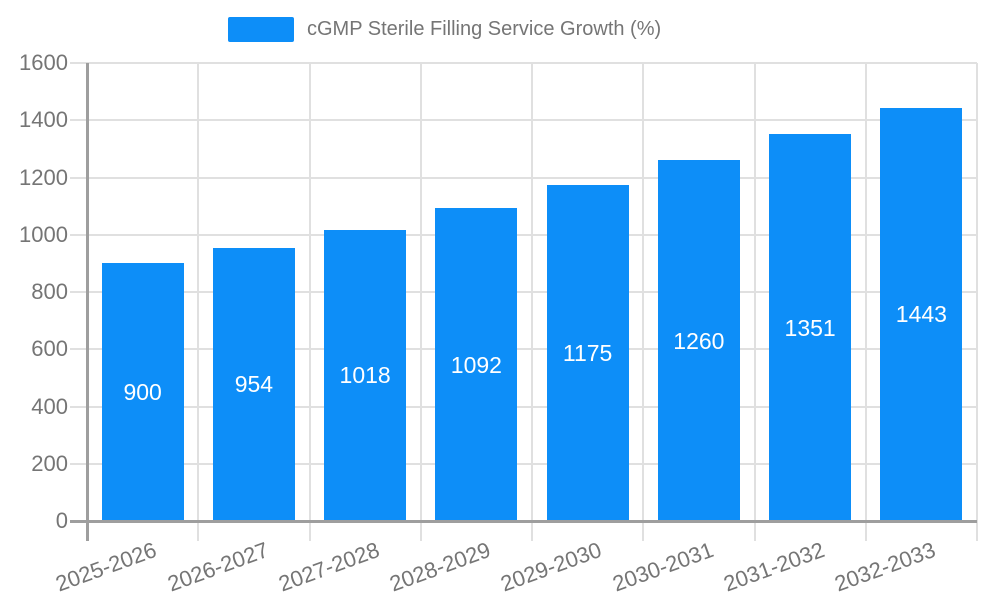 The width and height of the screenshot is (1000, 600). Describe the element at coordinates (329, 567) in the screenshot. I see `x-axis-tick-label: 2027-2028` at that location.